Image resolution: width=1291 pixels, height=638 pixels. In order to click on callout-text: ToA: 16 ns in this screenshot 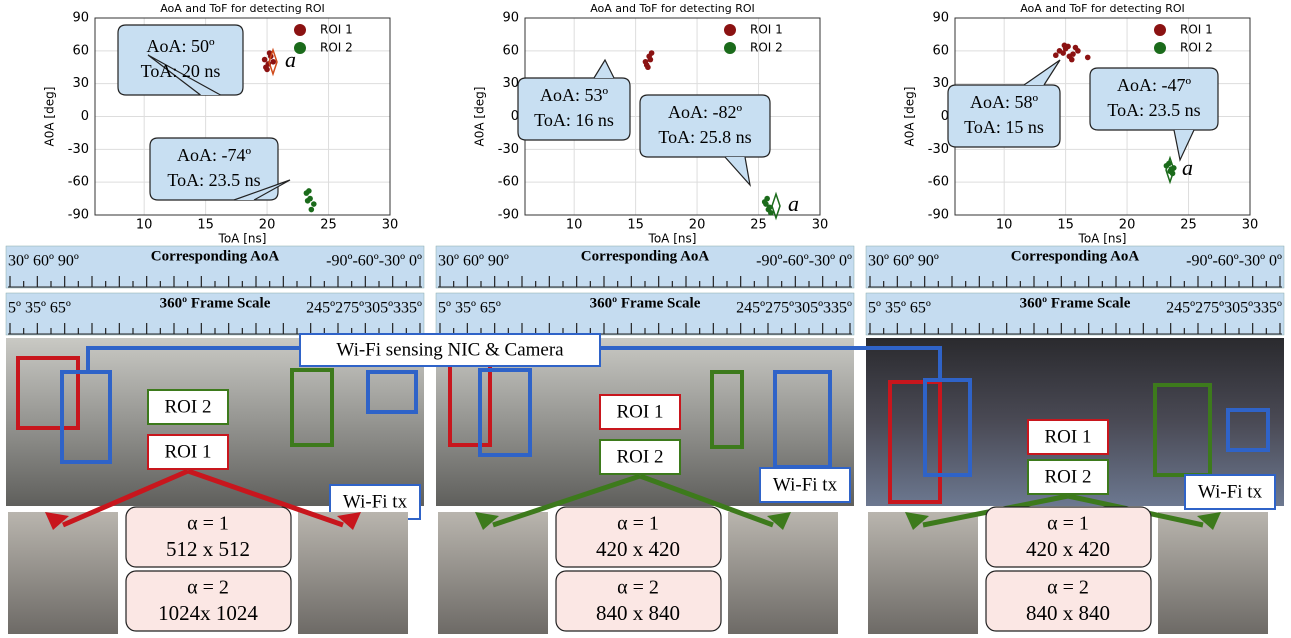, I will do `click(574, 120)`.